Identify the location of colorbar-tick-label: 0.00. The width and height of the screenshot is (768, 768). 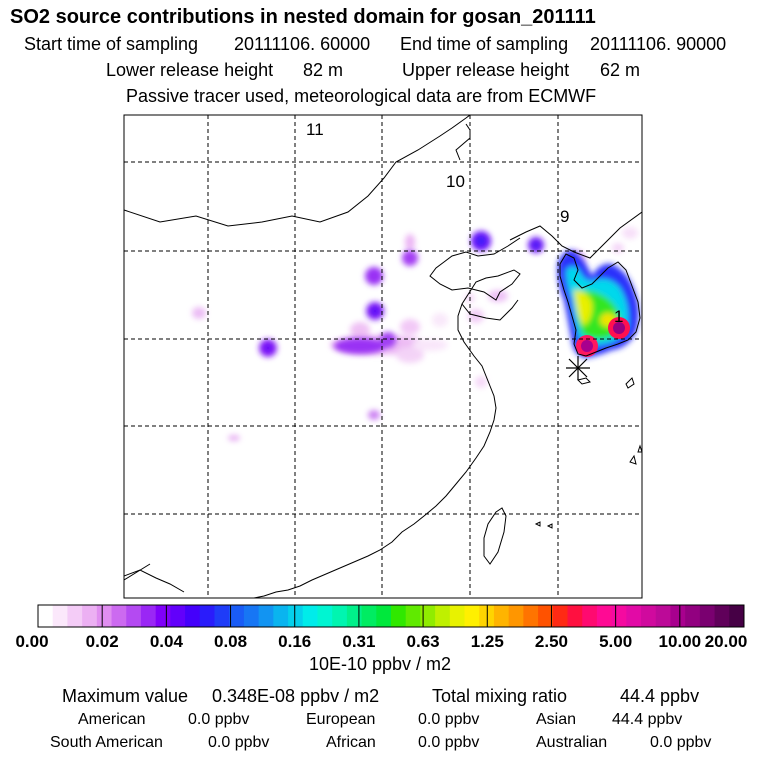
(32, 641).